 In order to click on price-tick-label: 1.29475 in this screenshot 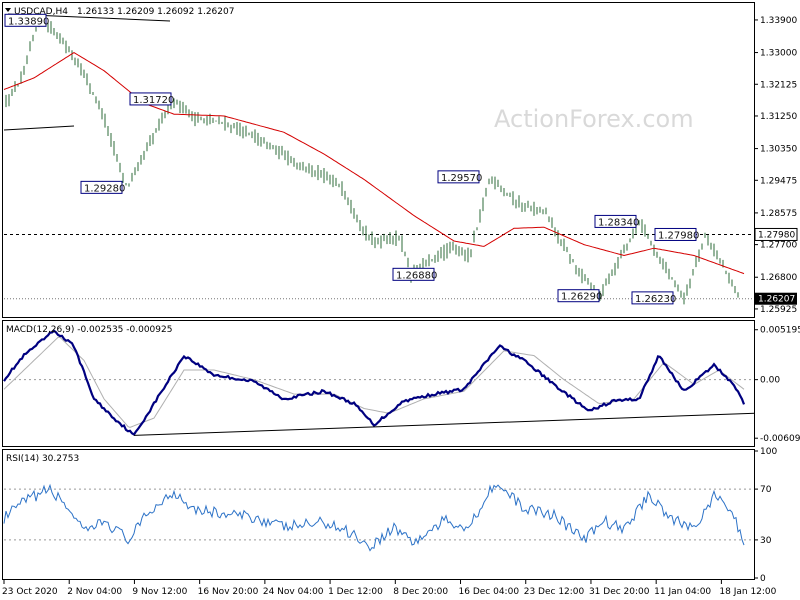, I will do `click(778, 181)`.